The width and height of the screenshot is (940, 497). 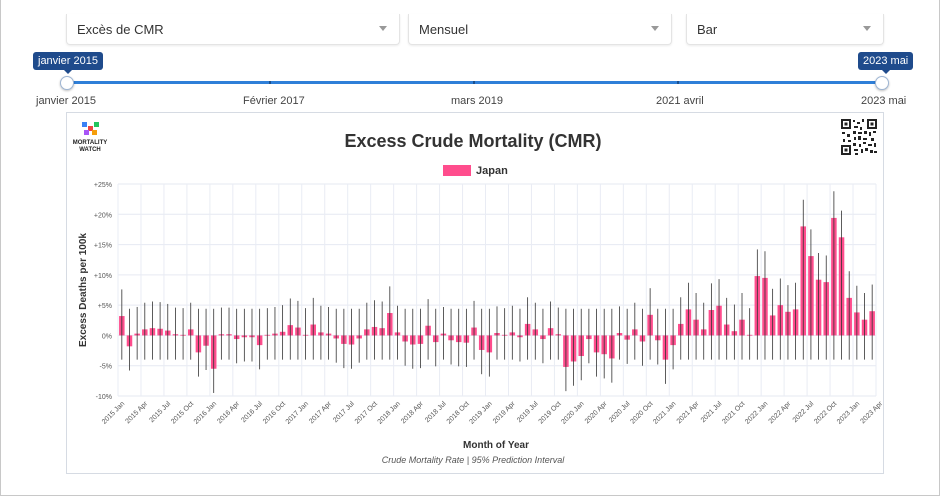 What do you see at coordinates (504, 412) in the screenshot?
I see `x-tick-label: 2019 Apr` at bounding box center [504, 412].